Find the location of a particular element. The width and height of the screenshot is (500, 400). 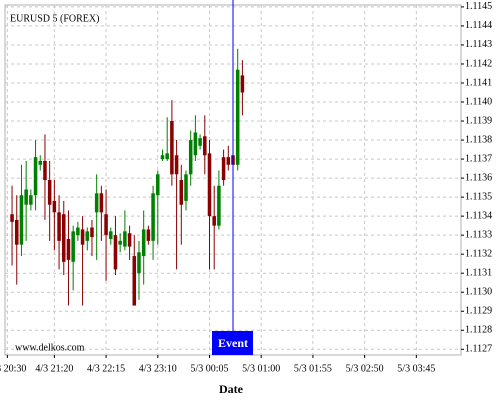

event-label: Event is located at coordinates (233, 343).